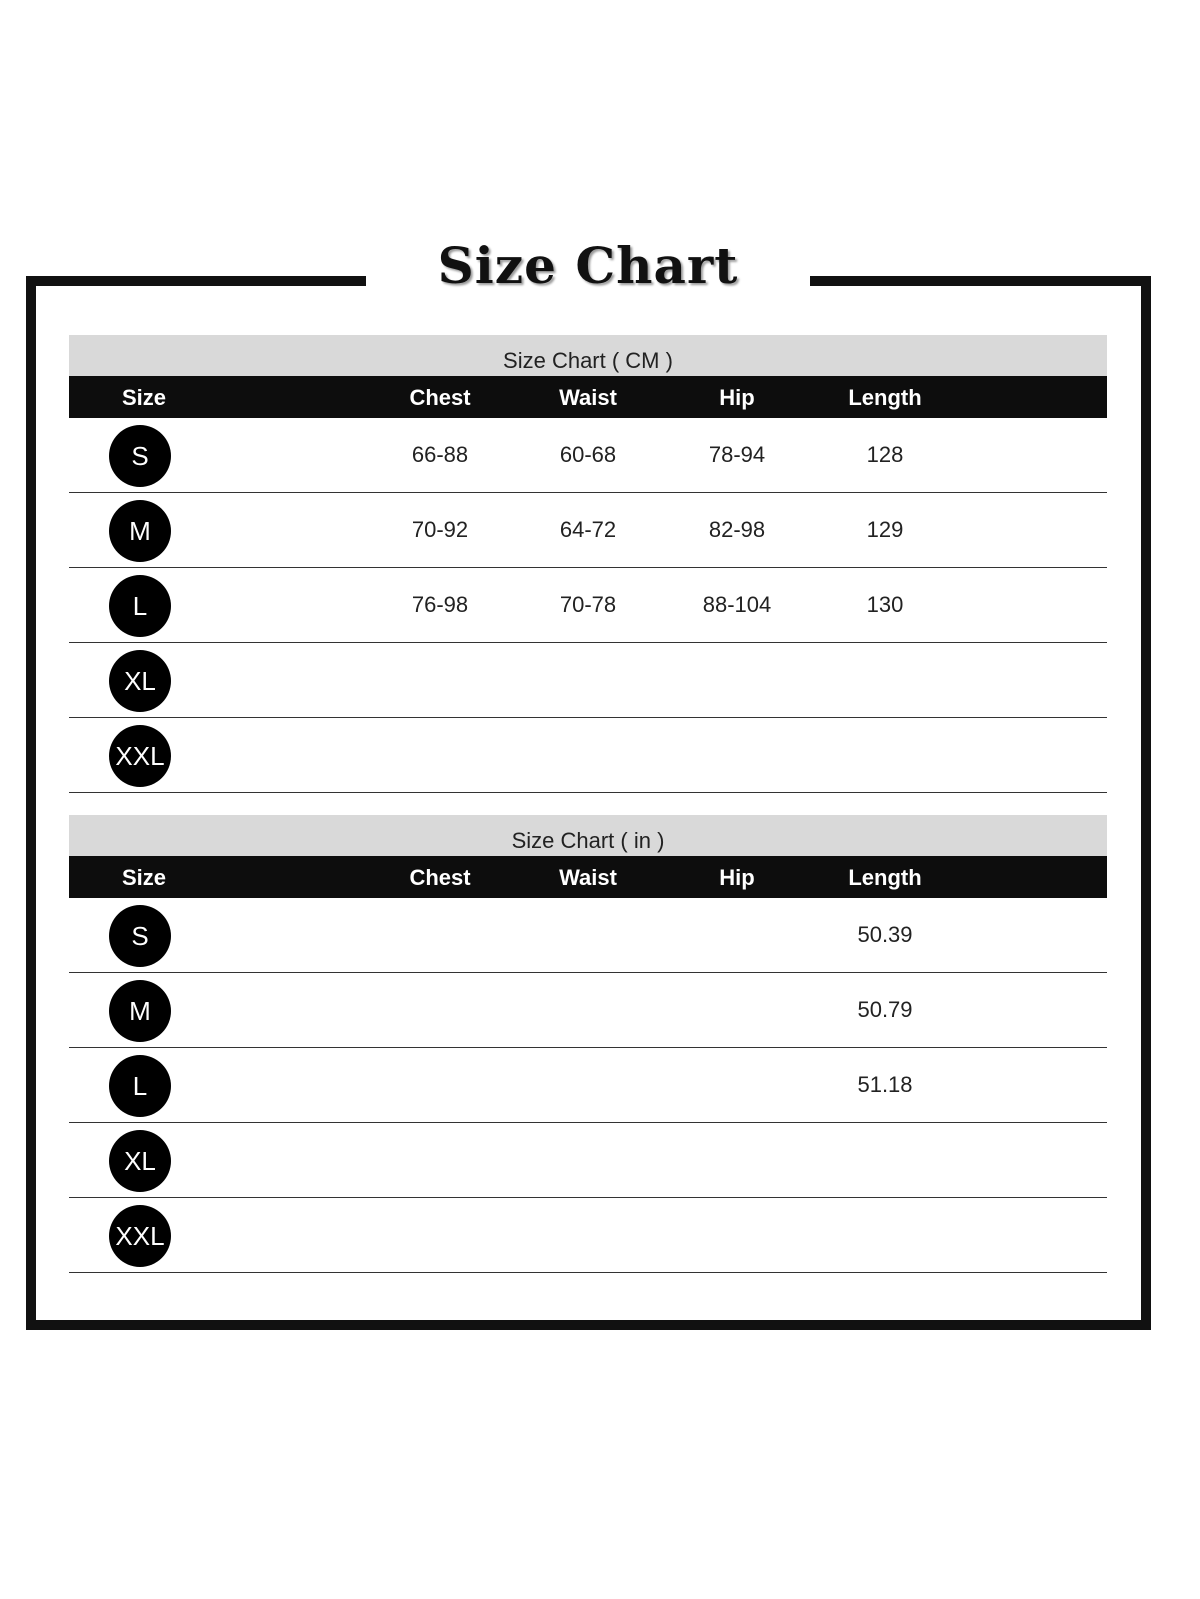  I want to click on cell-waist: 64-72, so click(588, 529).